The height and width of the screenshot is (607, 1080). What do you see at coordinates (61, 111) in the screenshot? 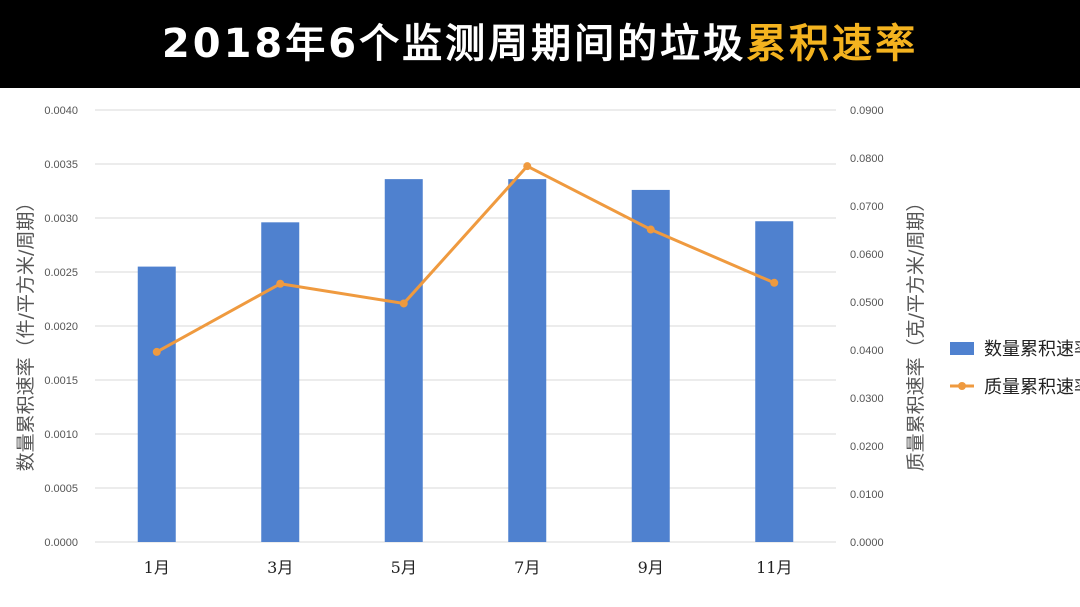
I see `left-tick-label: 0.0040` at bounding box center [61, 111].